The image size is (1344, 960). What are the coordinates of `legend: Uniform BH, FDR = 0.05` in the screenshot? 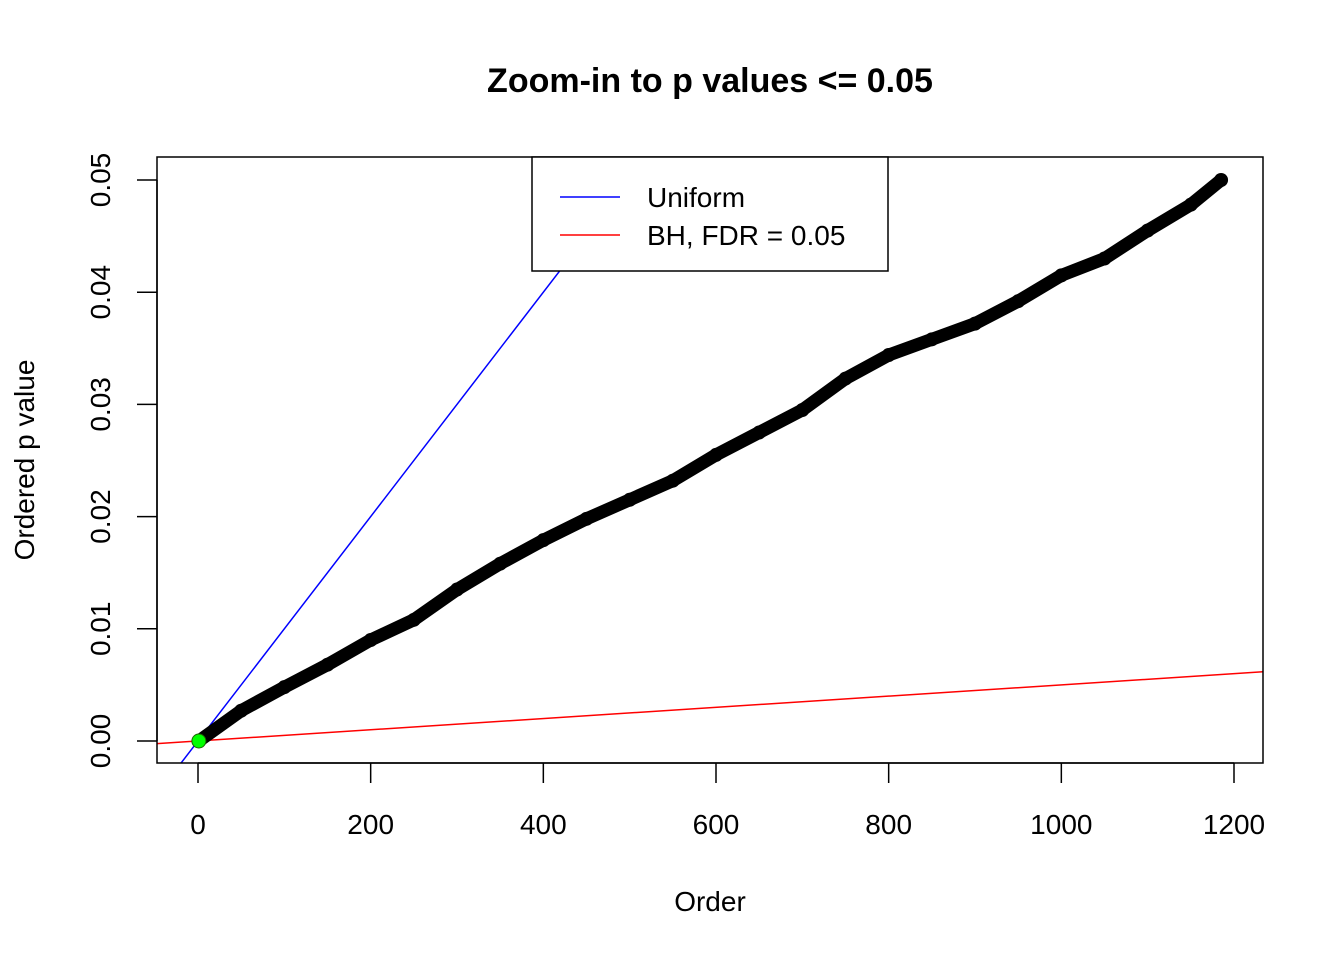 It's located at (710, 214).